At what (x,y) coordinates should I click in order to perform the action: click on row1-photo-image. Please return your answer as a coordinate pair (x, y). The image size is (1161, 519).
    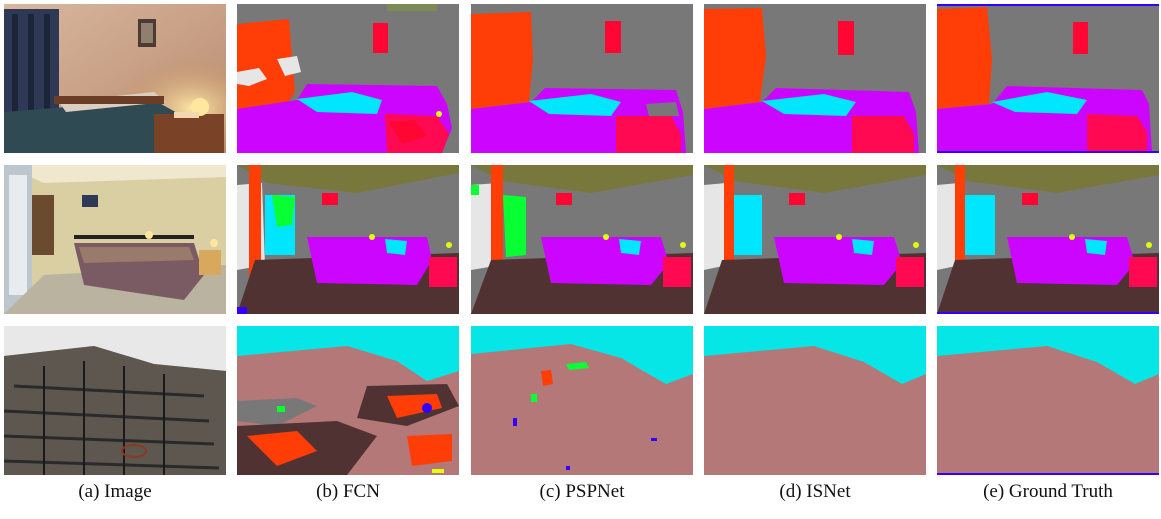
    Looking at the image, I should click on (115, 78).